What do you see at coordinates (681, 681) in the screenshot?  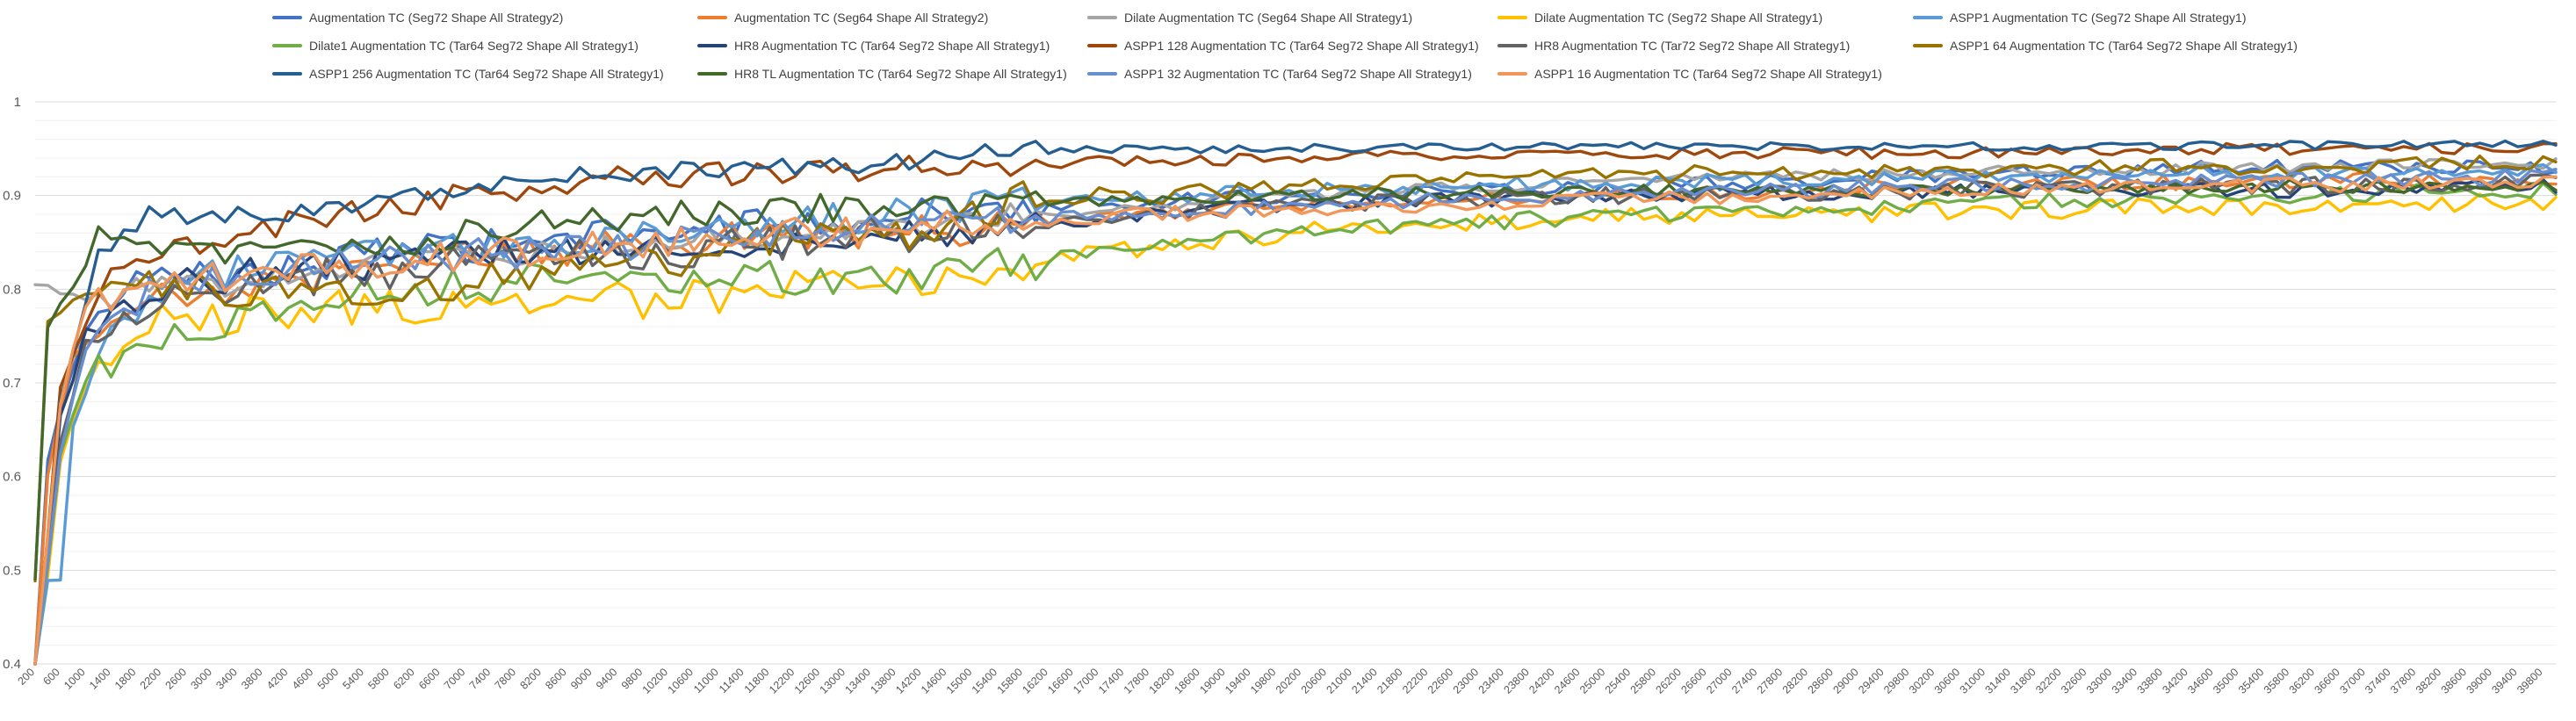 I see `x-tick-label: 10600` at bounding box center [681, 681].